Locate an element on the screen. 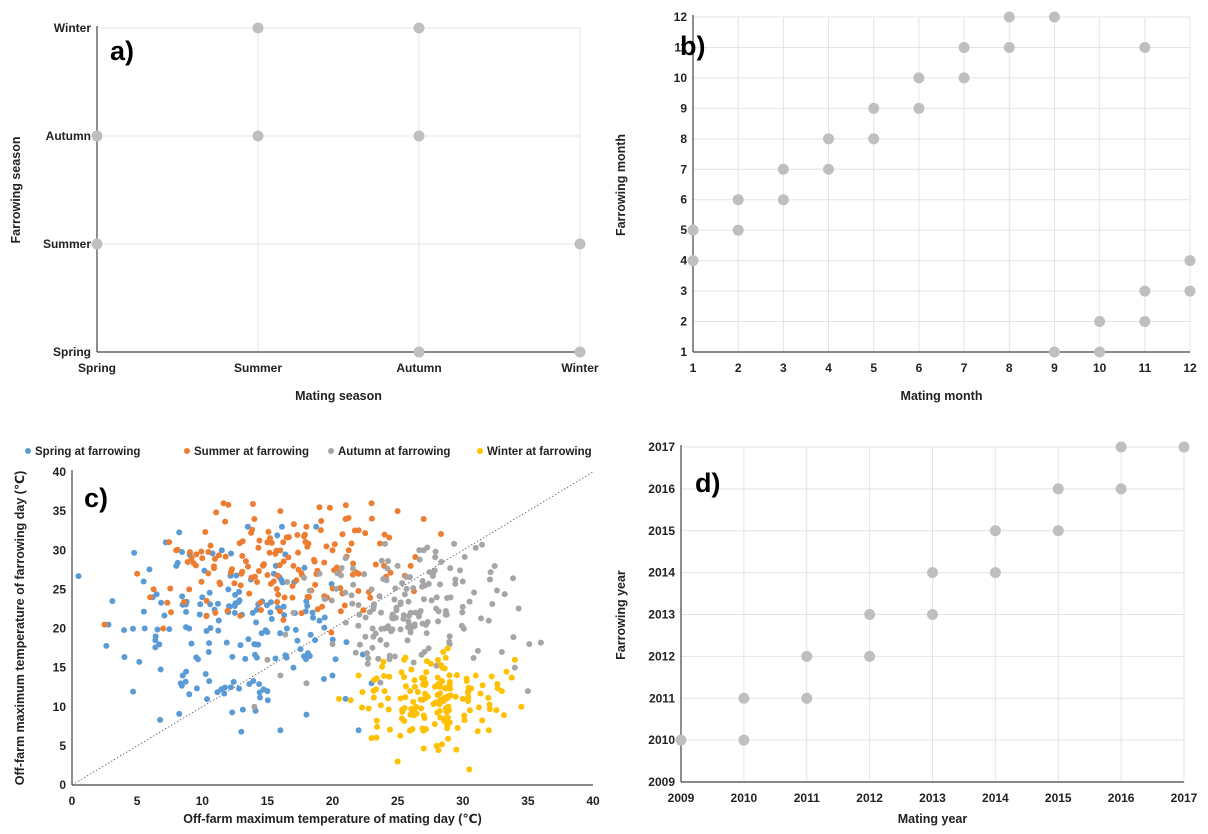 The width and height of the screenshot is (1208, 834). y-tick-label: 11 is located at coordinates (680, 47).